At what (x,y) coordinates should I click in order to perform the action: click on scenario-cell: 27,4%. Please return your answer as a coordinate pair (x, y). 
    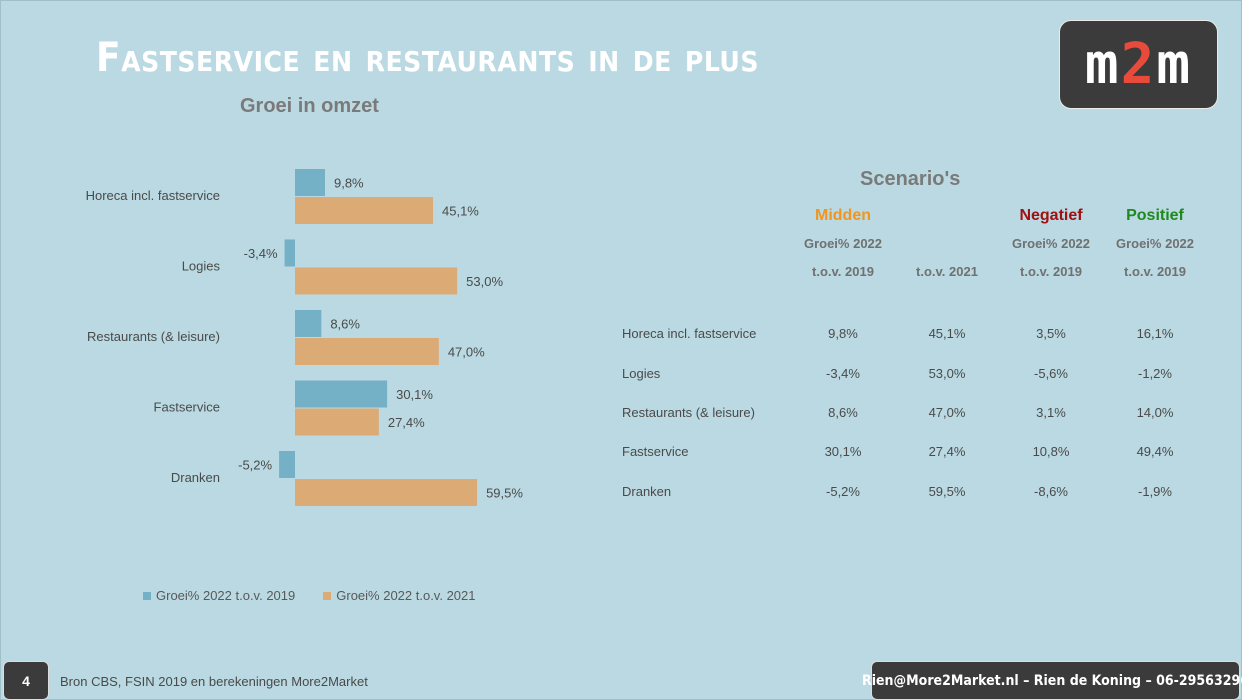
    Looking at the image, I should click on (947, 451).